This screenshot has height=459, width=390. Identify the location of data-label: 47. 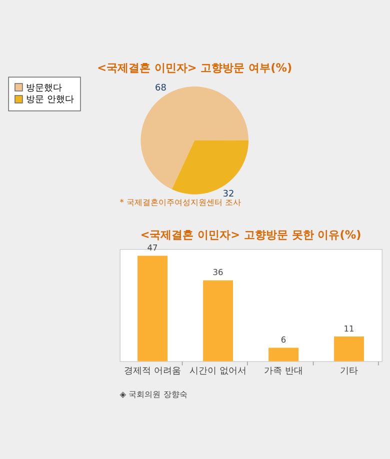
(152, 247).